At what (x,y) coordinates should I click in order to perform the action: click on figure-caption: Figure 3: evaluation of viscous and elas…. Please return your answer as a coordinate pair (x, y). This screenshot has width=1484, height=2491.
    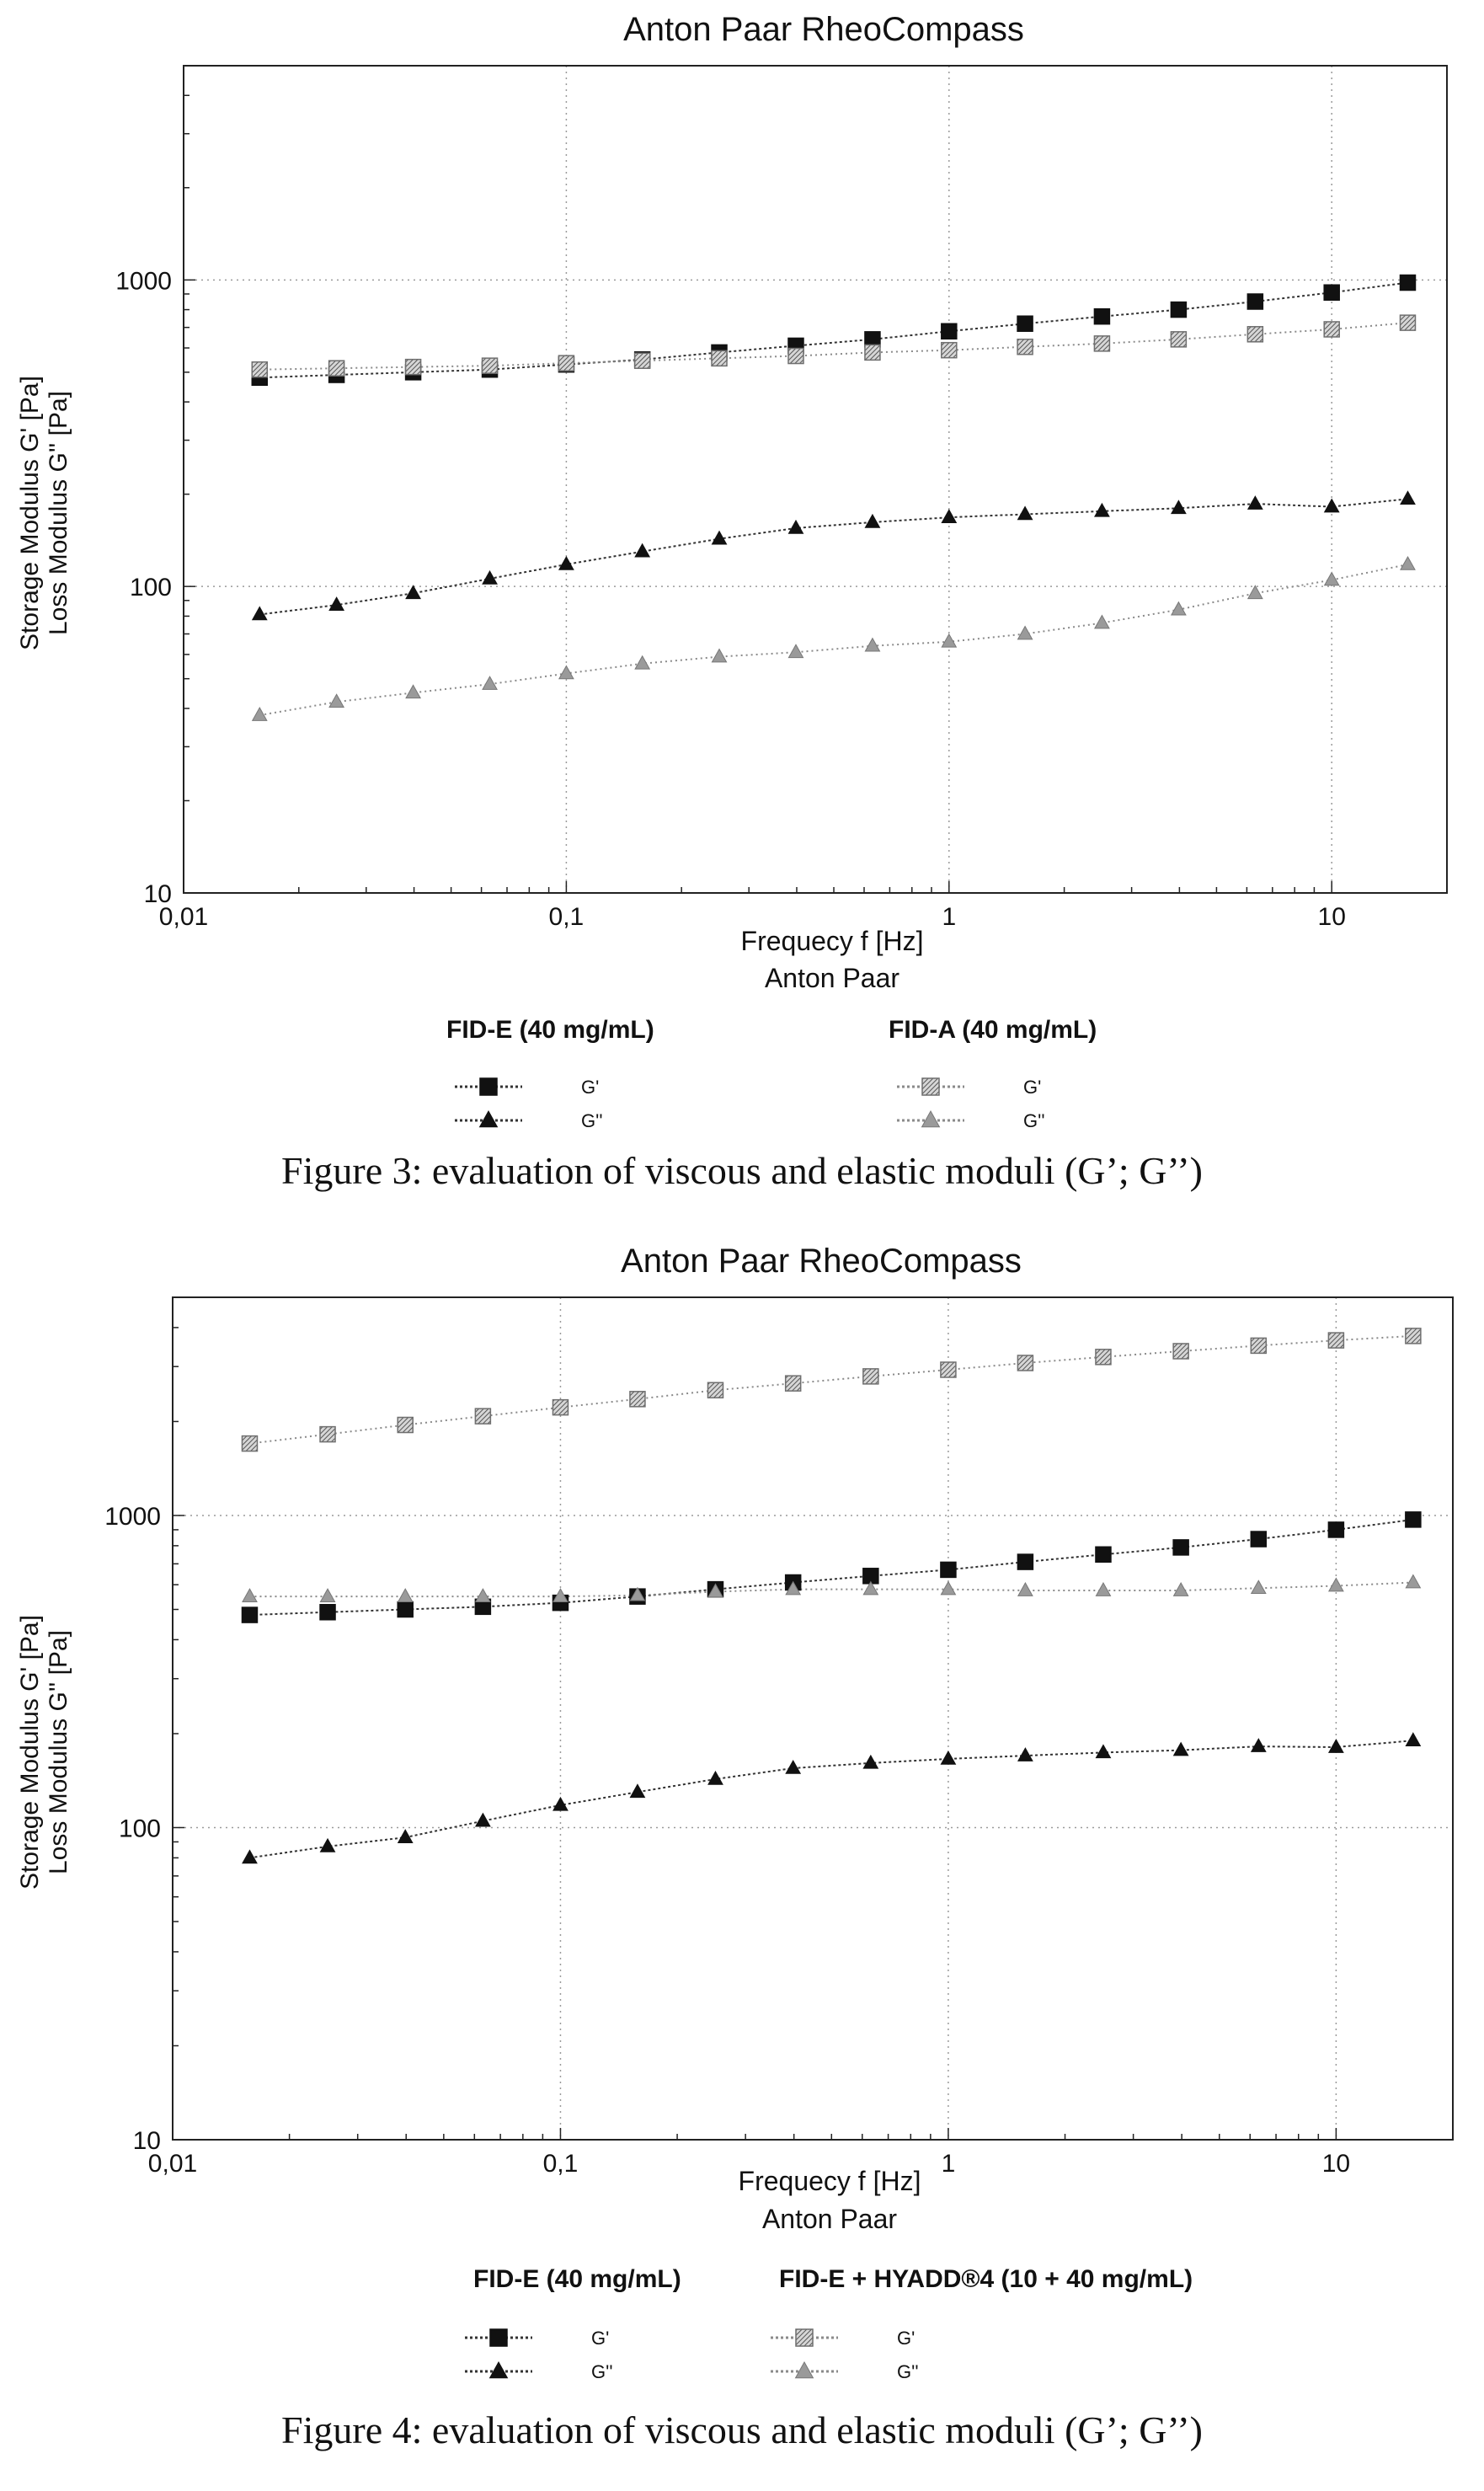
    Looking at the image, I should click on (742, 1170).